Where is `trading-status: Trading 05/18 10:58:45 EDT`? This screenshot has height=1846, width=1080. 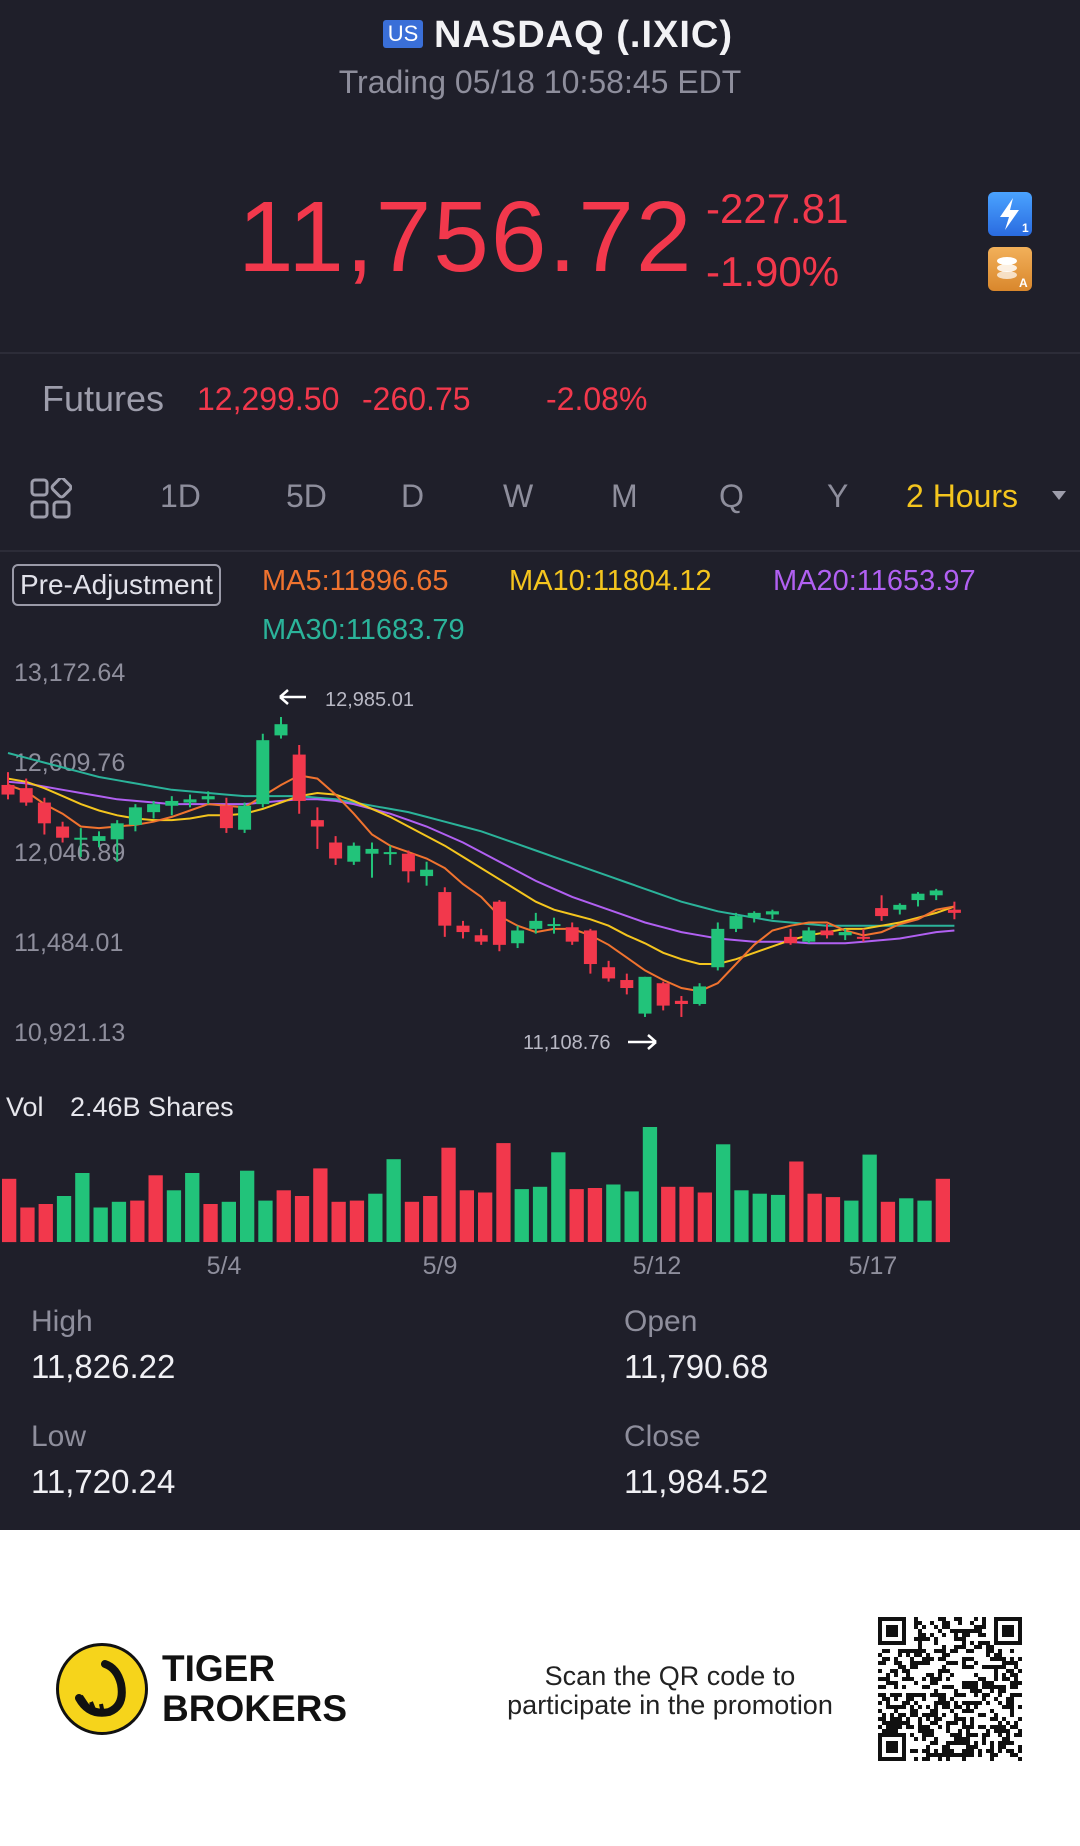 trading-status: Trading 05/18 10:58:45 EDT is located at coordinates (540, 82).